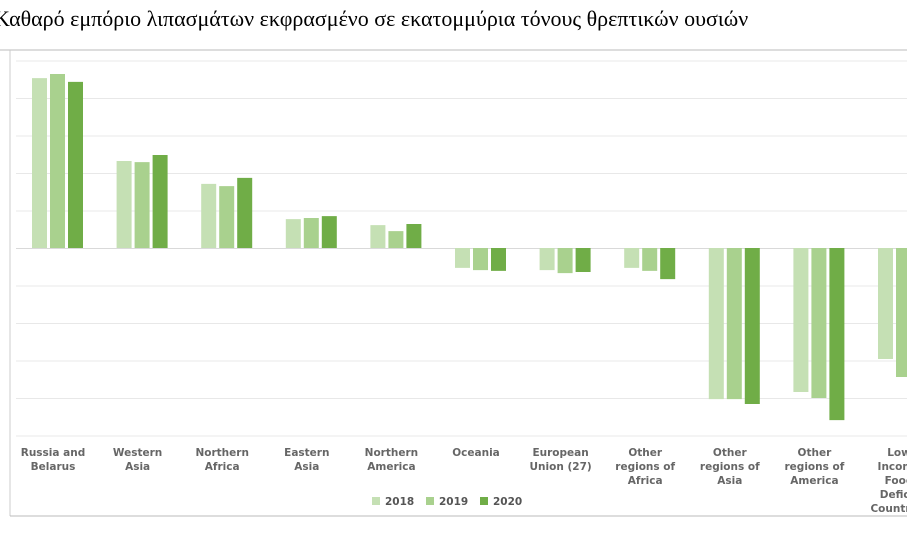  Describe the element at coordinates (476, 453) in the screenshot. I see `x-tick-label: Oceania` at that location.